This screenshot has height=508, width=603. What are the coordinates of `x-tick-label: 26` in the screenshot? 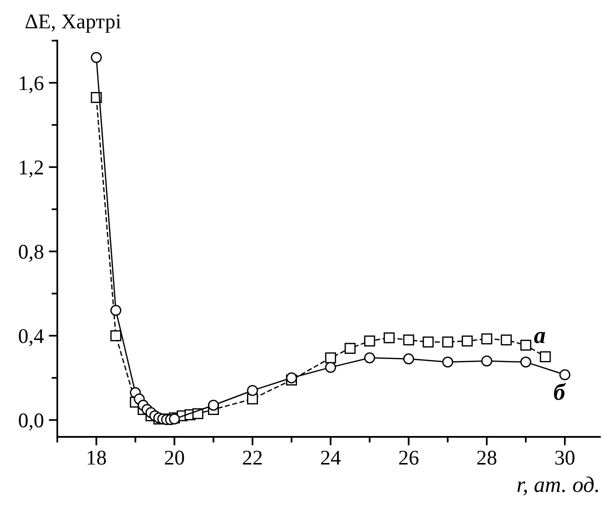 It's located at (408, 457).